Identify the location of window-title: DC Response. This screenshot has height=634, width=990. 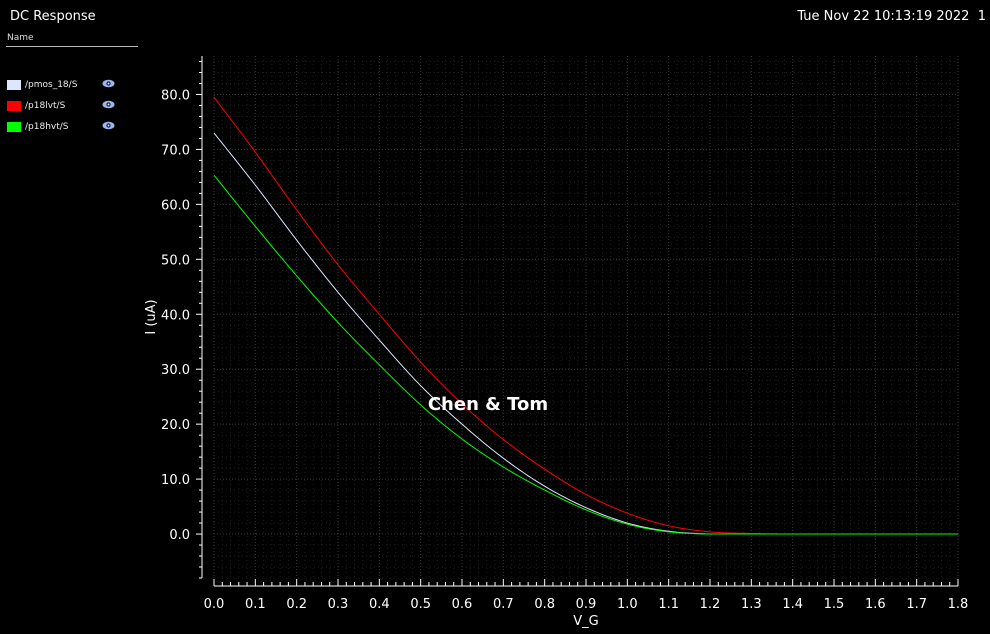
(53, 16).